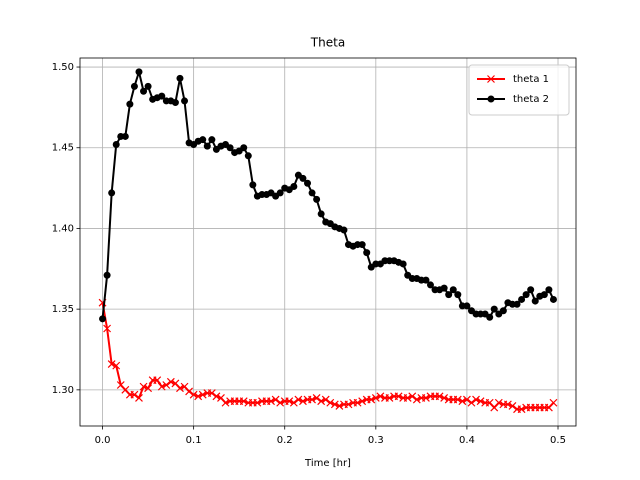 The height and width of the screenshot is (480, 640). I want to click on y-tick-label: 1.40, so click(63, 228).